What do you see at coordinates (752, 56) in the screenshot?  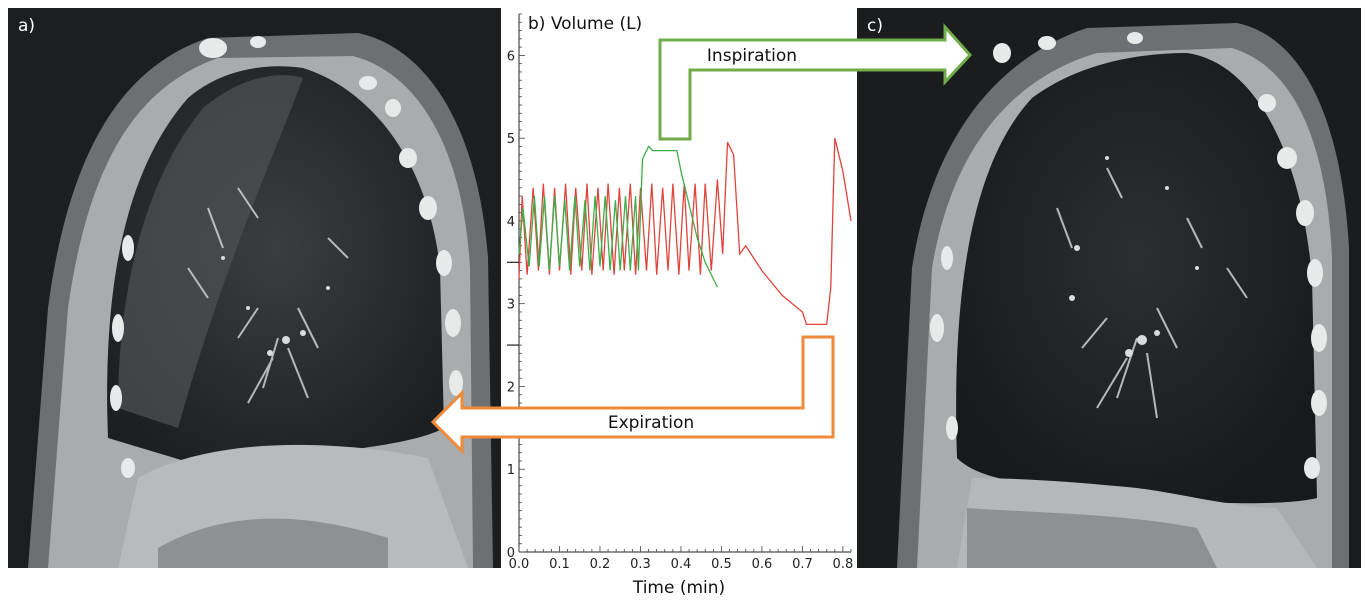 I see `inspiration-label: Inspiration` at bounding box center [752, 56].